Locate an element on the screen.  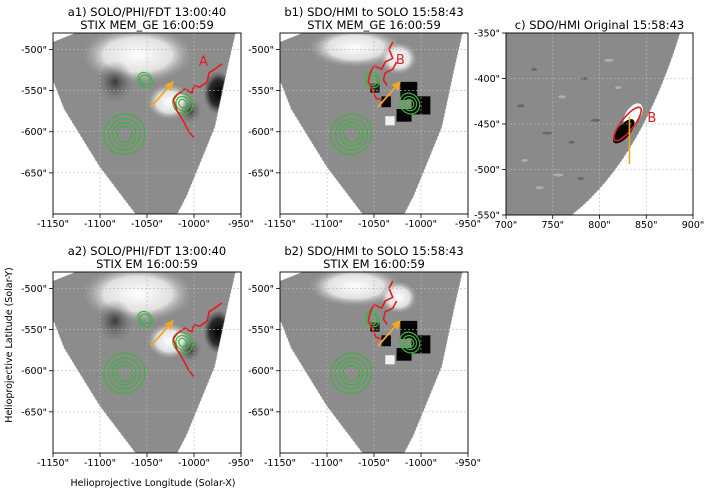
panel-title: b1) SDO/HMI to SOLO 15:58:43 is located at coordinates (373, 12).